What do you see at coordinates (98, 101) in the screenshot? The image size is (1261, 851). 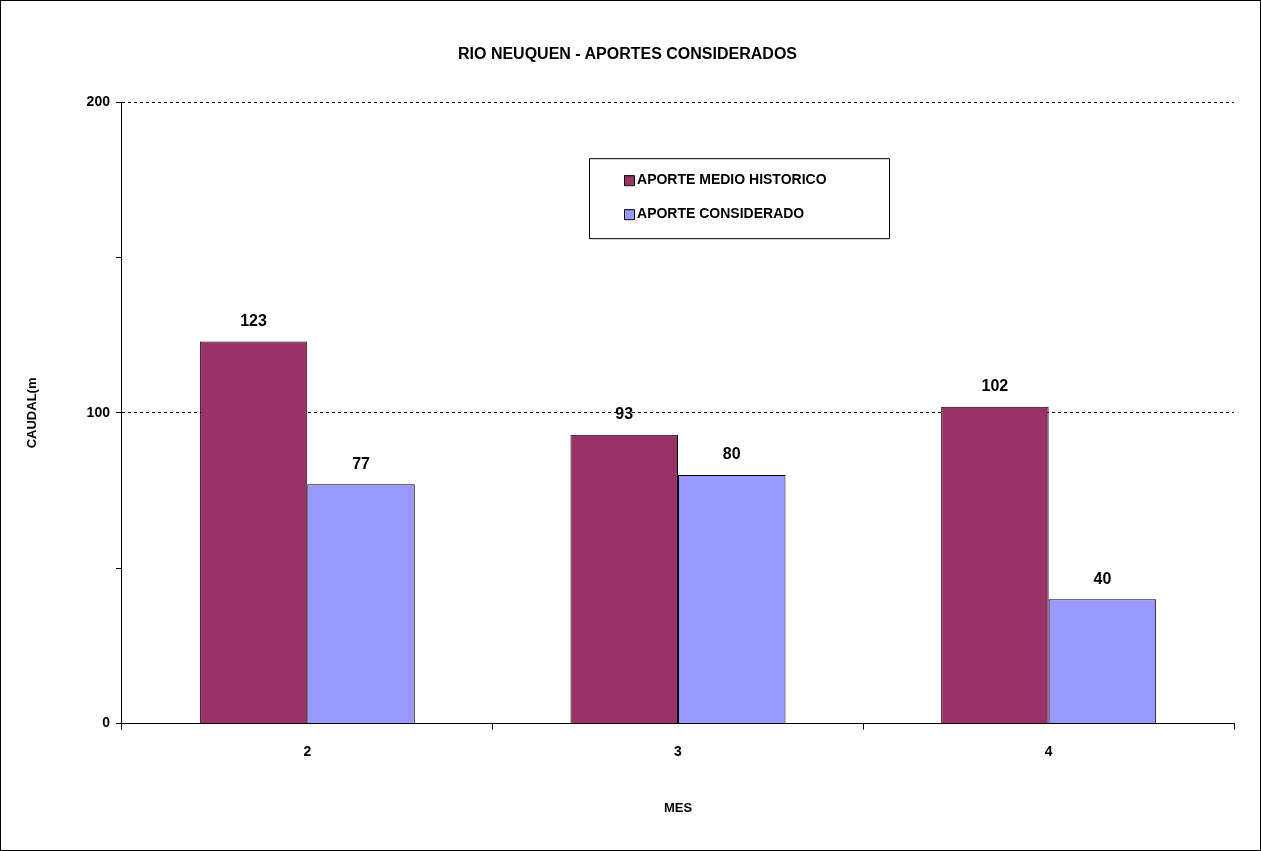 I see `y-tick-label: 200` at bounding box center [98, 101].